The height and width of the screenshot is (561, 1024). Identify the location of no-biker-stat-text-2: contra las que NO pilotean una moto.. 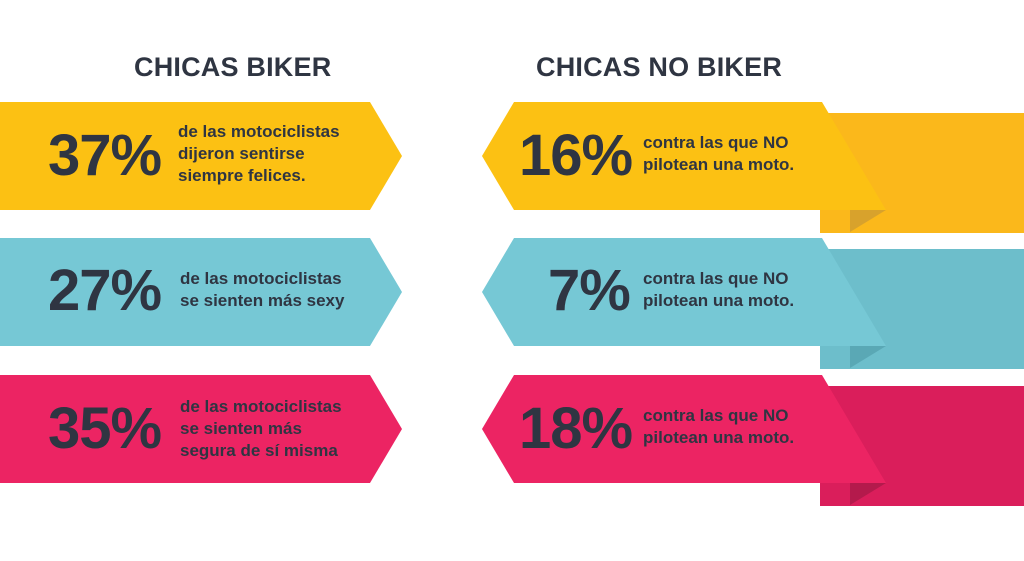
(719, 289).